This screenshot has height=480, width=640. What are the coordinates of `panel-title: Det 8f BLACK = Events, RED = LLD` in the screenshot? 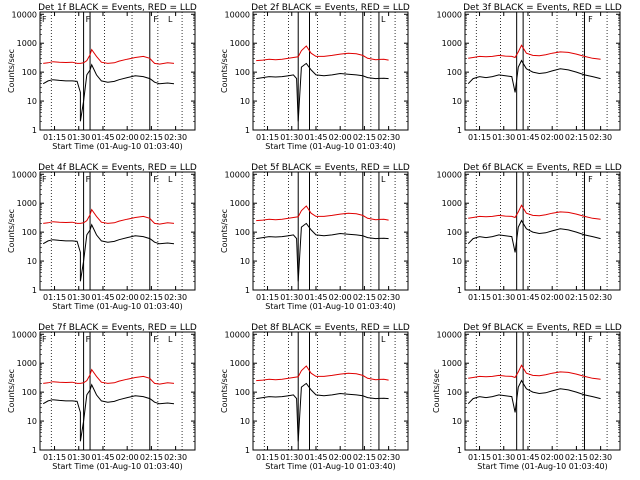 It's located at (330, 328).